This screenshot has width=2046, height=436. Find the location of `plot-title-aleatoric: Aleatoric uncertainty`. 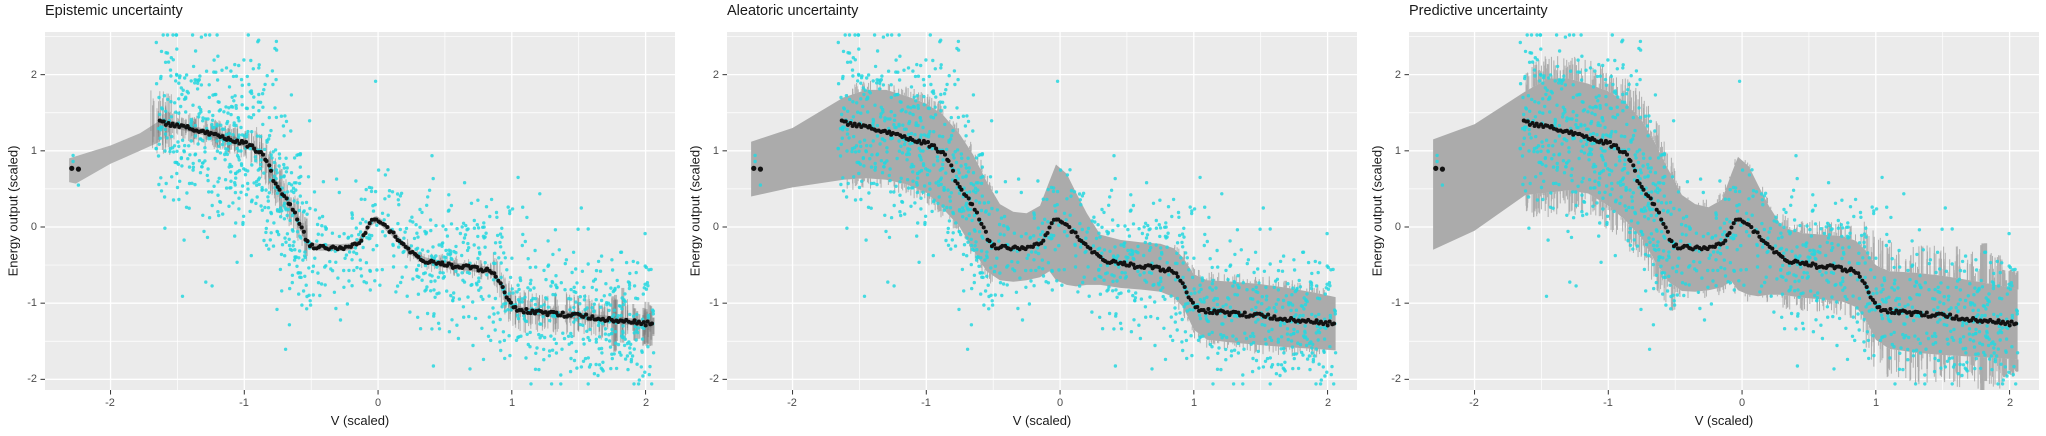

plot-title-aleatoric: Aleatoric uncertainty is located at coordinates (793, 11).